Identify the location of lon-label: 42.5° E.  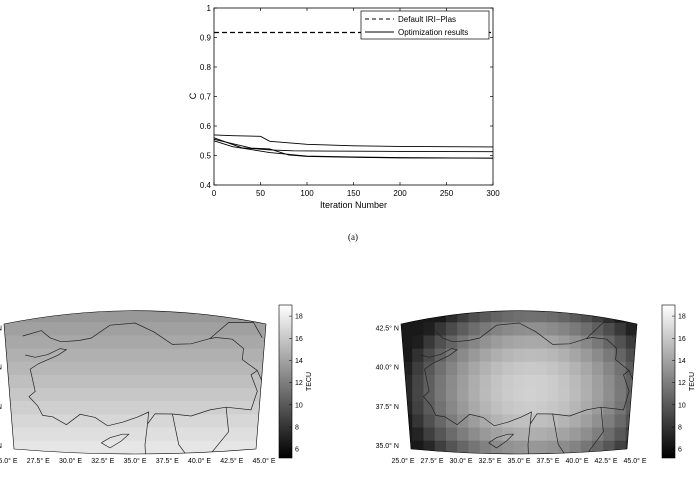
(605, 461).